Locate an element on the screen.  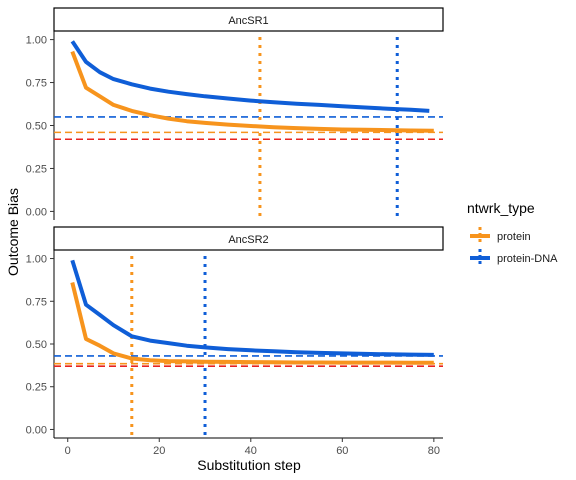
facet-strip-label: AncSR1 is located at coordinates (248, 21).